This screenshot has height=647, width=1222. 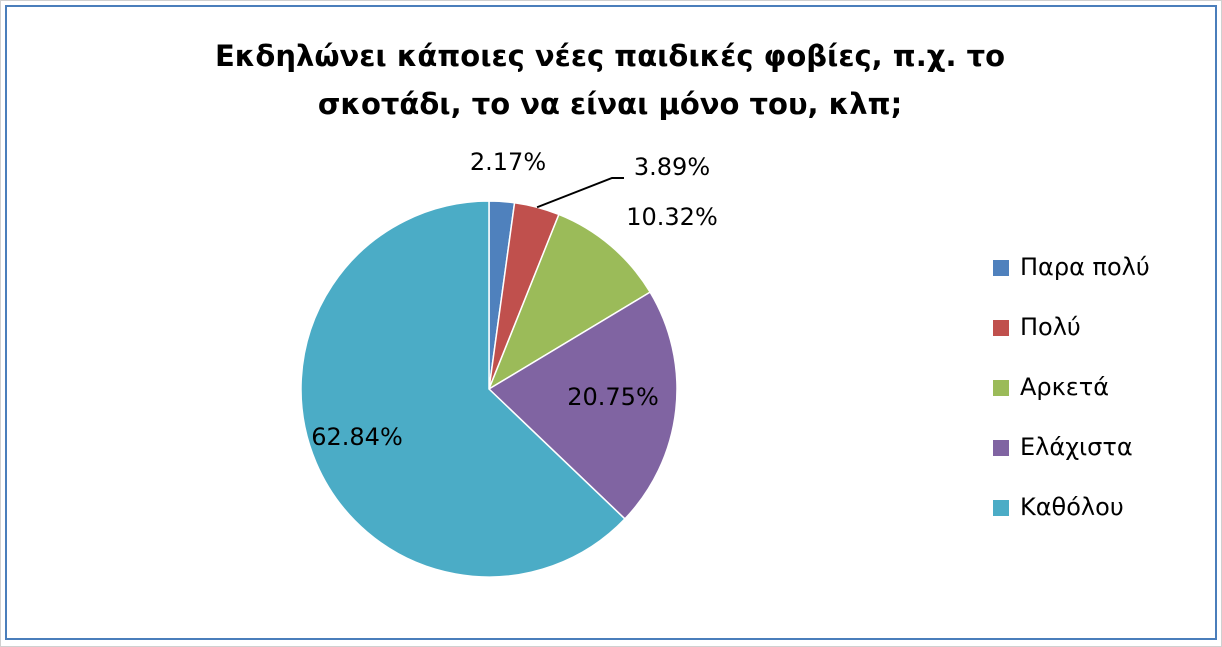 What do you see at coordinates (1064, 387) in the screenshot?
I see `legend-label: Αρκετά` at bounding box center [1064, 387].